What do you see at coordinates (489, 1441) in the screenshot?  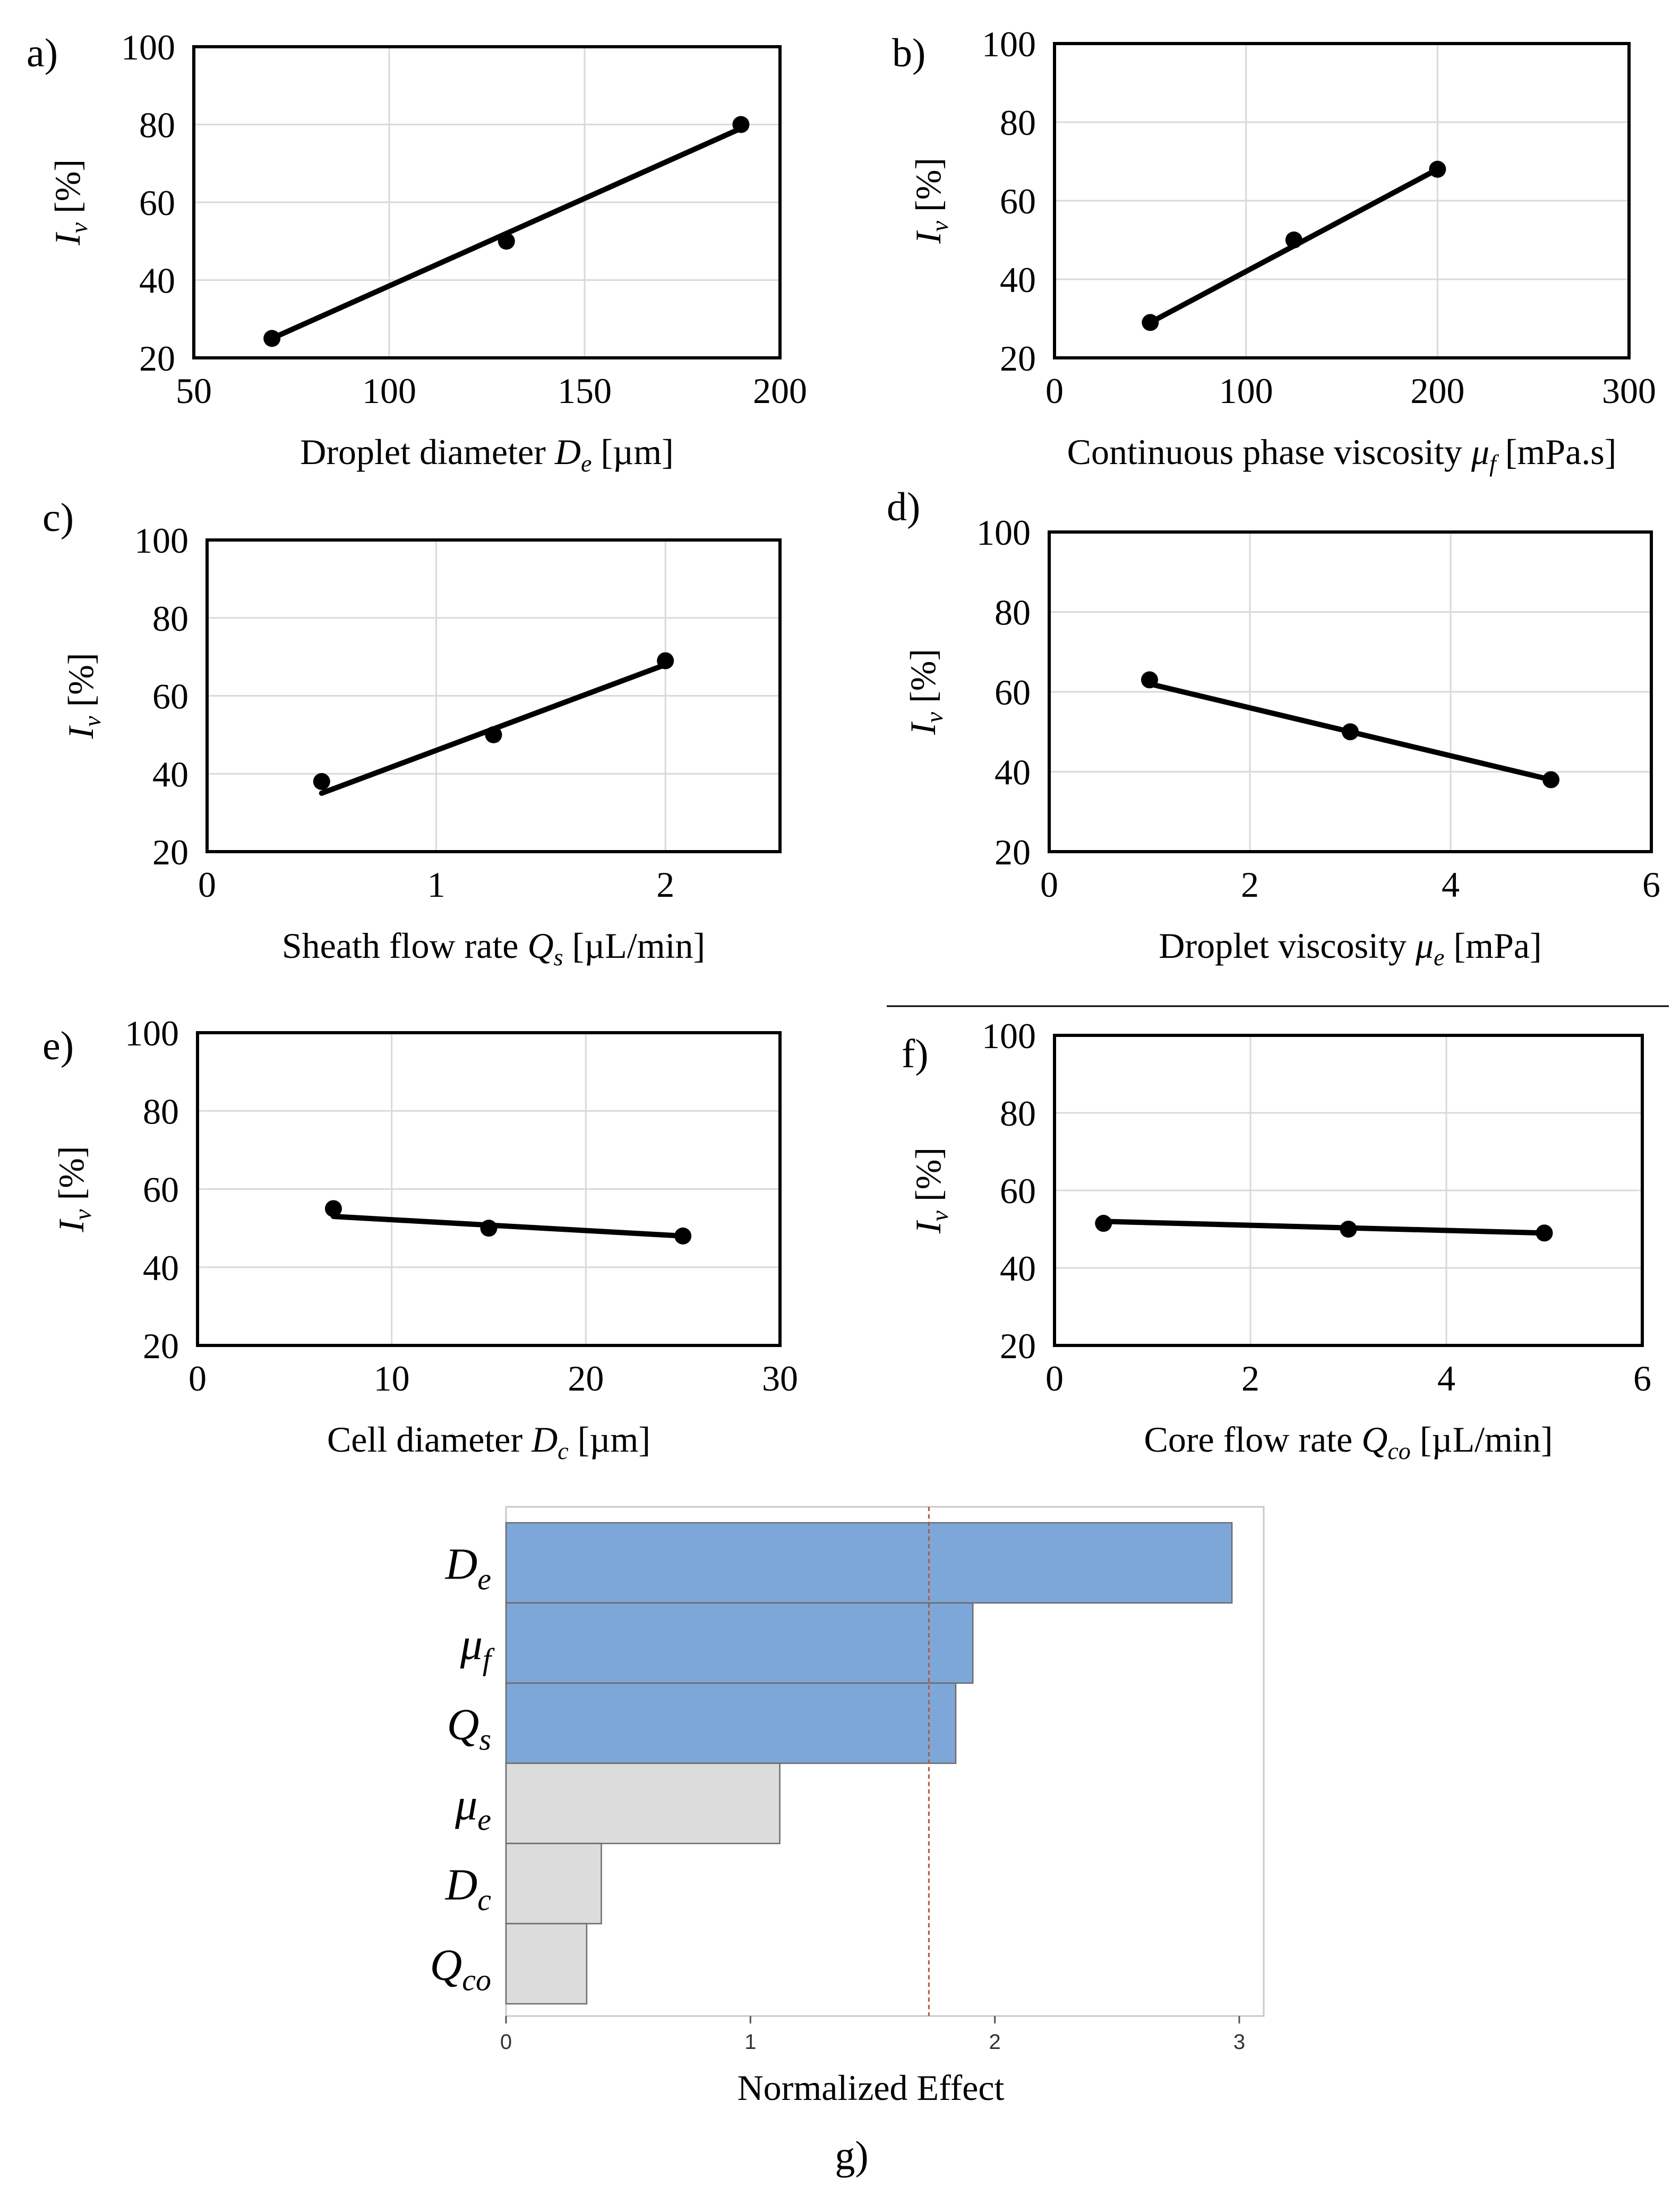 I see `x-axis-label: Cell diameter Dc [µm]` at bounding box center [489, 1441].